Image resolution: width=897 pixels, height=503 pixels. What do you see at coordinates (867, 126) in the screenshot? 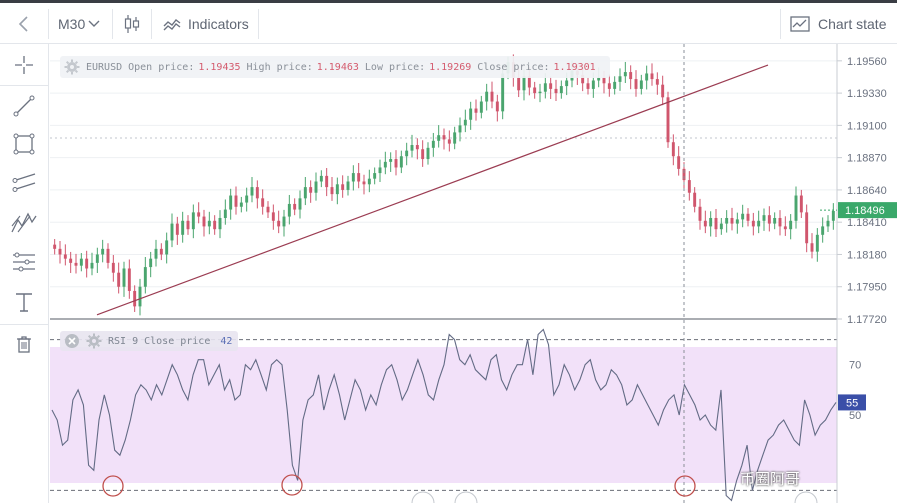
I see `price-tick-label: 1.19100` at bounding box center [867, 126].